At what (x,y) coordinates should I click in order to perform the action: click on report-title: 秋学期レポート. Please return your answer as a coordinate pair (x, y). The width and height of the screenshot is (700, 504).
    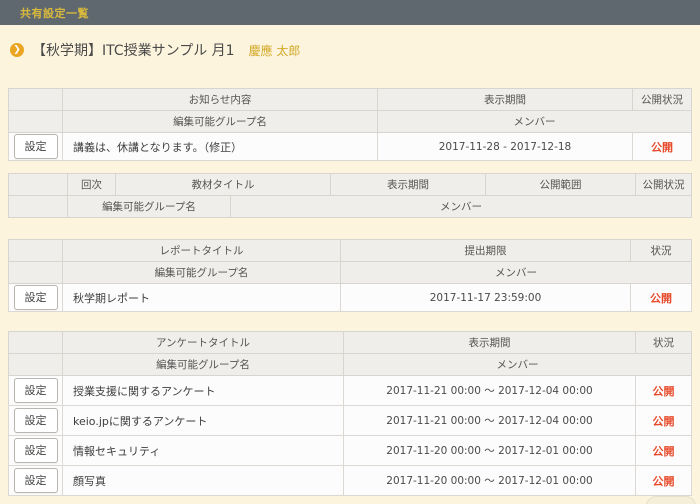
    Looking at the image, I should click on (201, 297).